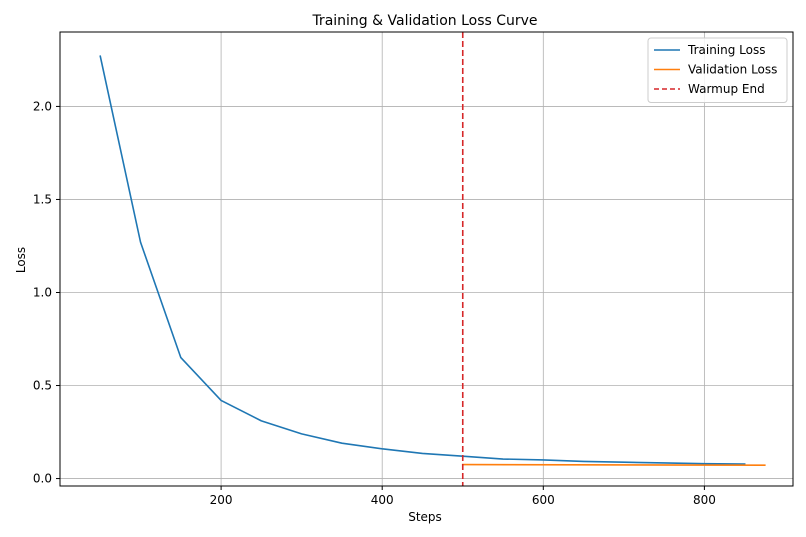  What do you see at coordinates (425, 517) in the screenshot?
I see `x-axis-label: Steps` at bounding box center [425, 517].